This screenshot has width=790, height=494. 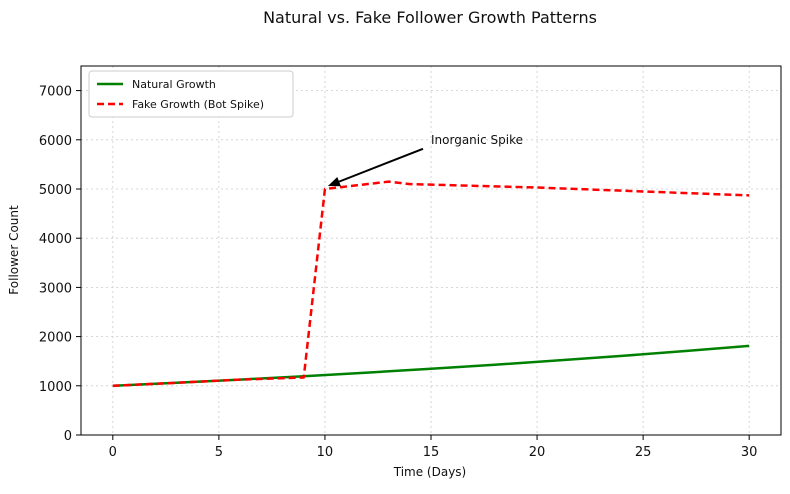 What do you see at coordinates (55, 387) in the screenshot?
I see `y-tick-label: 1000` at bounding box center [55, 387].